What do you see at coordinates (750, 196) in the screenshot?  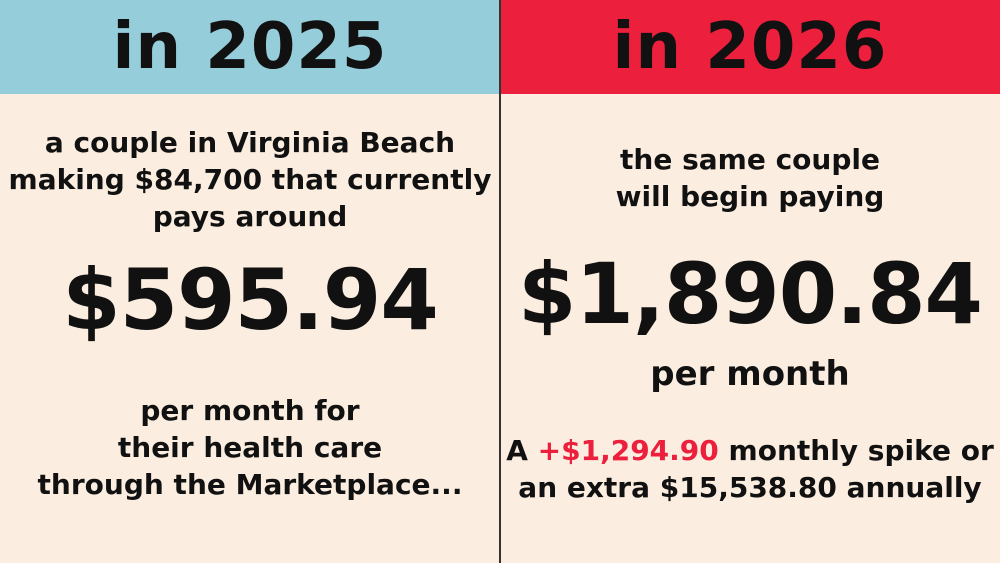 I see `intro-line: will begin paying` at bounding box center [750, 196].